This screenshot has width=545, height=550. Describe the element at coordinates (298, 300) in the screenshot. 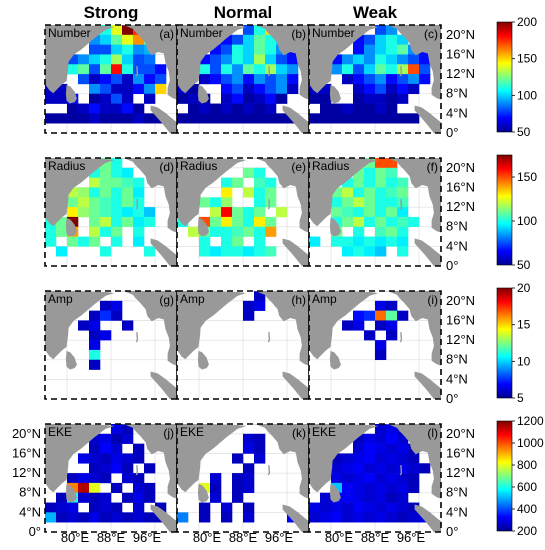

I see `panel-letter-label: (h)` at that location.